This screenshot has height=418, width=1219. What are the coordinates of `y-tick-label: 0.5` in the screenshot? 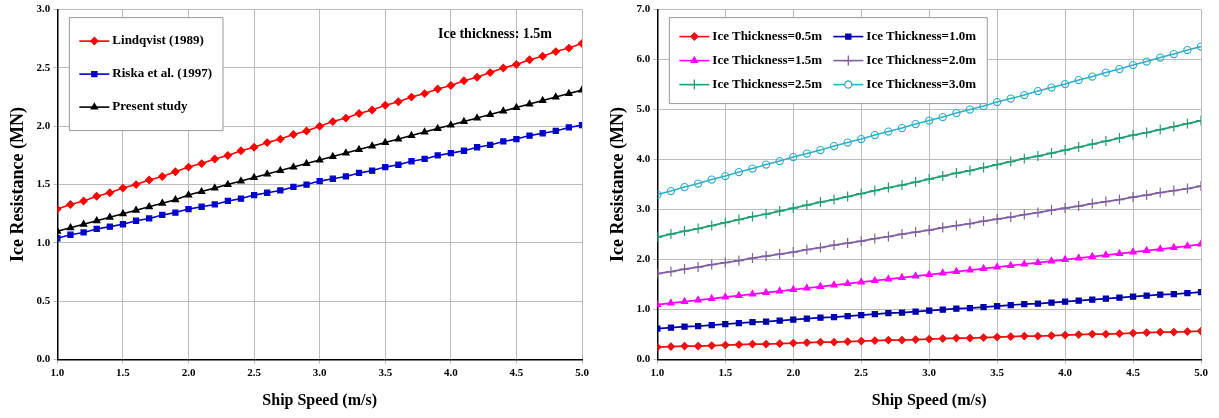 It's located at (43, 300).